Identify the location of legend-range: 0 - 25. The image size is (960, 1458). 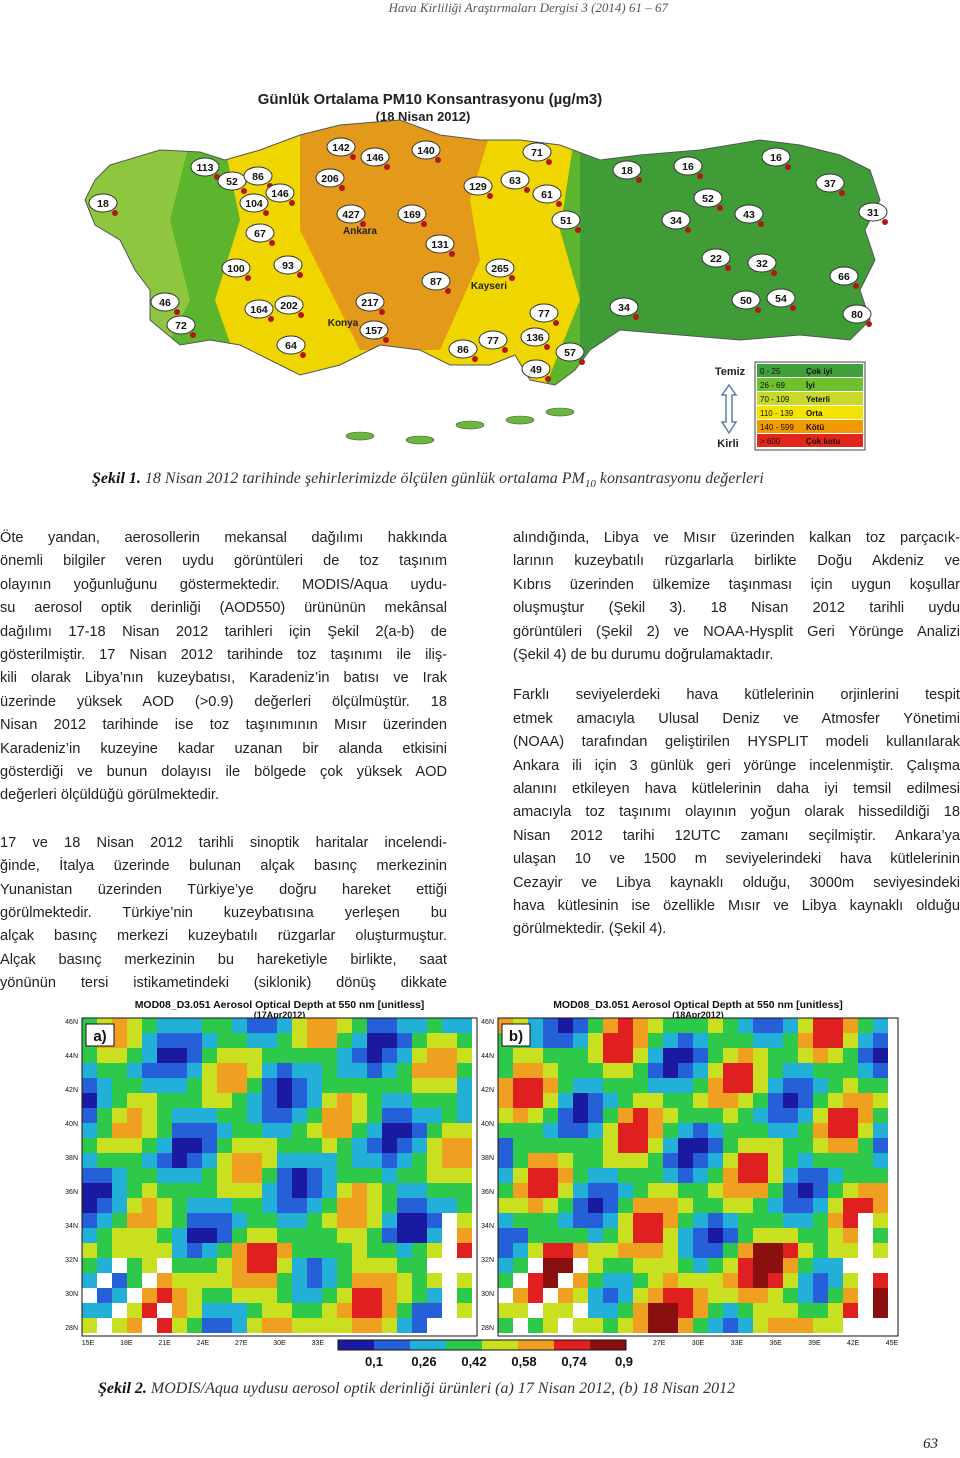
(770, 371).